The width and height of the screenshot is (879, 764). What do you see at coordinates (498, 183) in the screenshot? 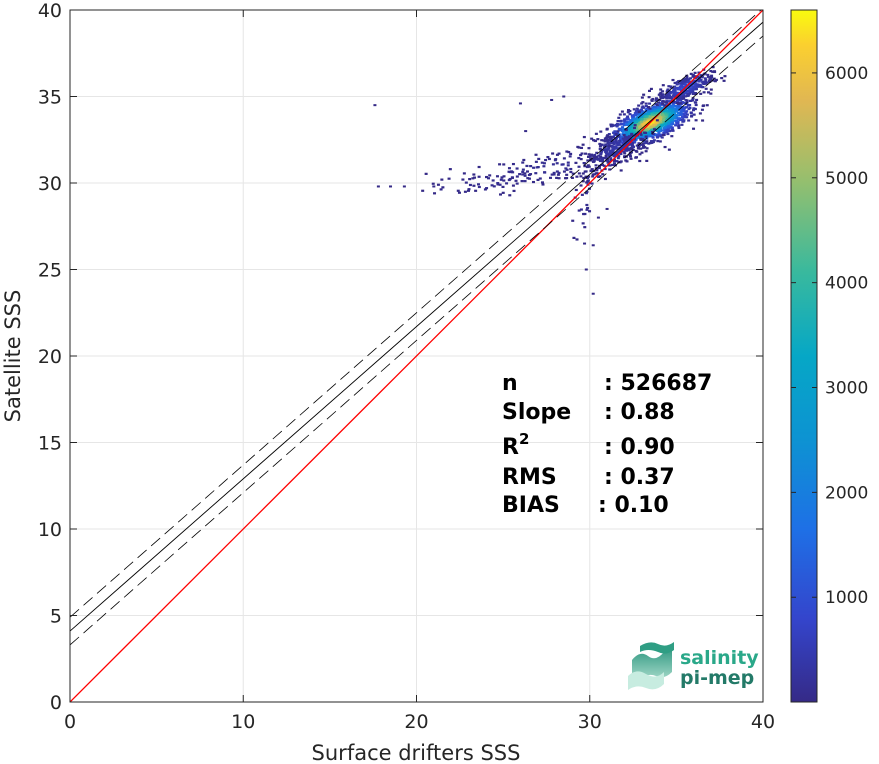
I see `density-point-2075` at bounding box center [498, 183].